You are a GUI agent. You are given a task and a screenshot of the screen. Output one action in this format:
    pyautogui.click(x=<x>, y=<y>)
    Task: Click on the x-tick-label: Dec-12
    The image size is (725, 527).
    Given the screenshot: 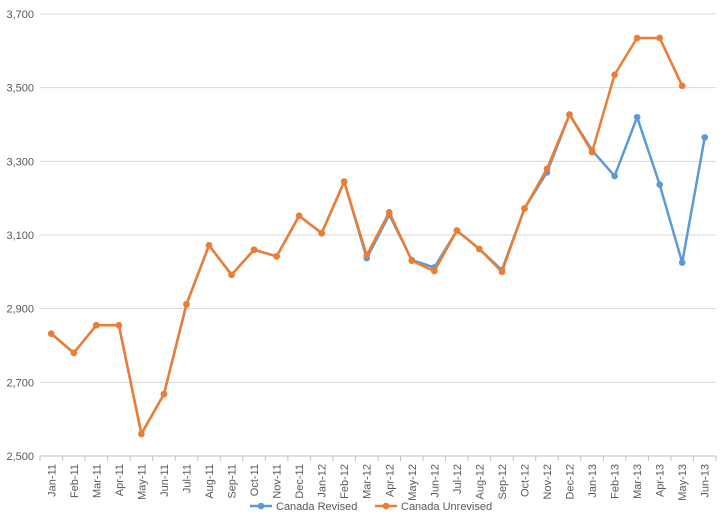 What is the action you would take?
    pyautogui.click(x=571, y=481)
    